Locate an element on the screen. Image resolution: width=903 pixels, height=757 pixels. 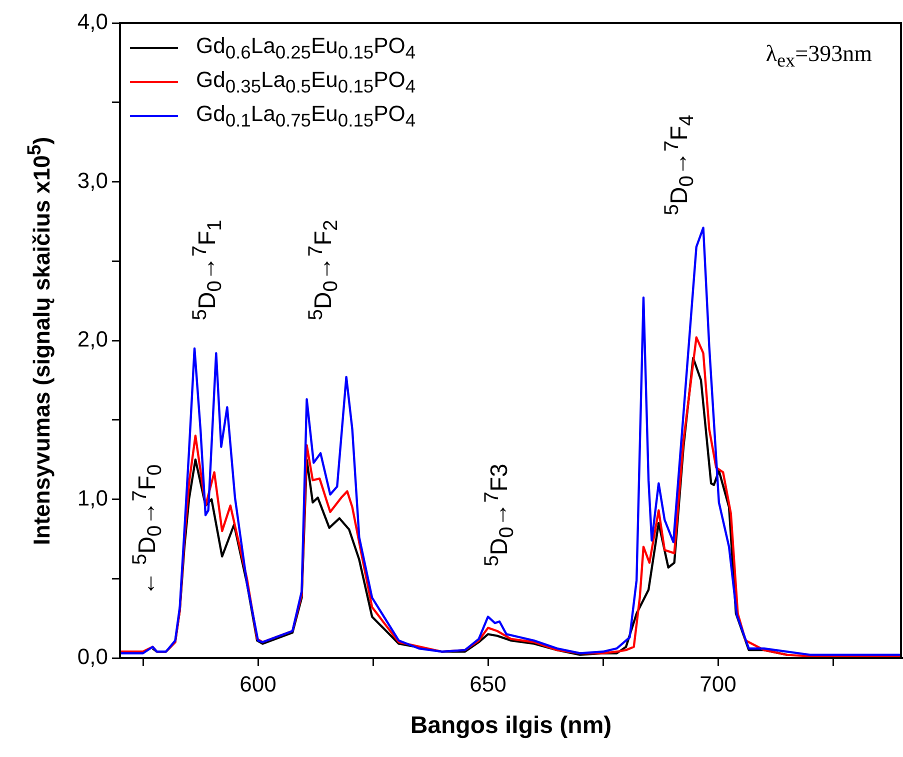
y-tick-label: 0,0 is located at coordinates (92, 657).